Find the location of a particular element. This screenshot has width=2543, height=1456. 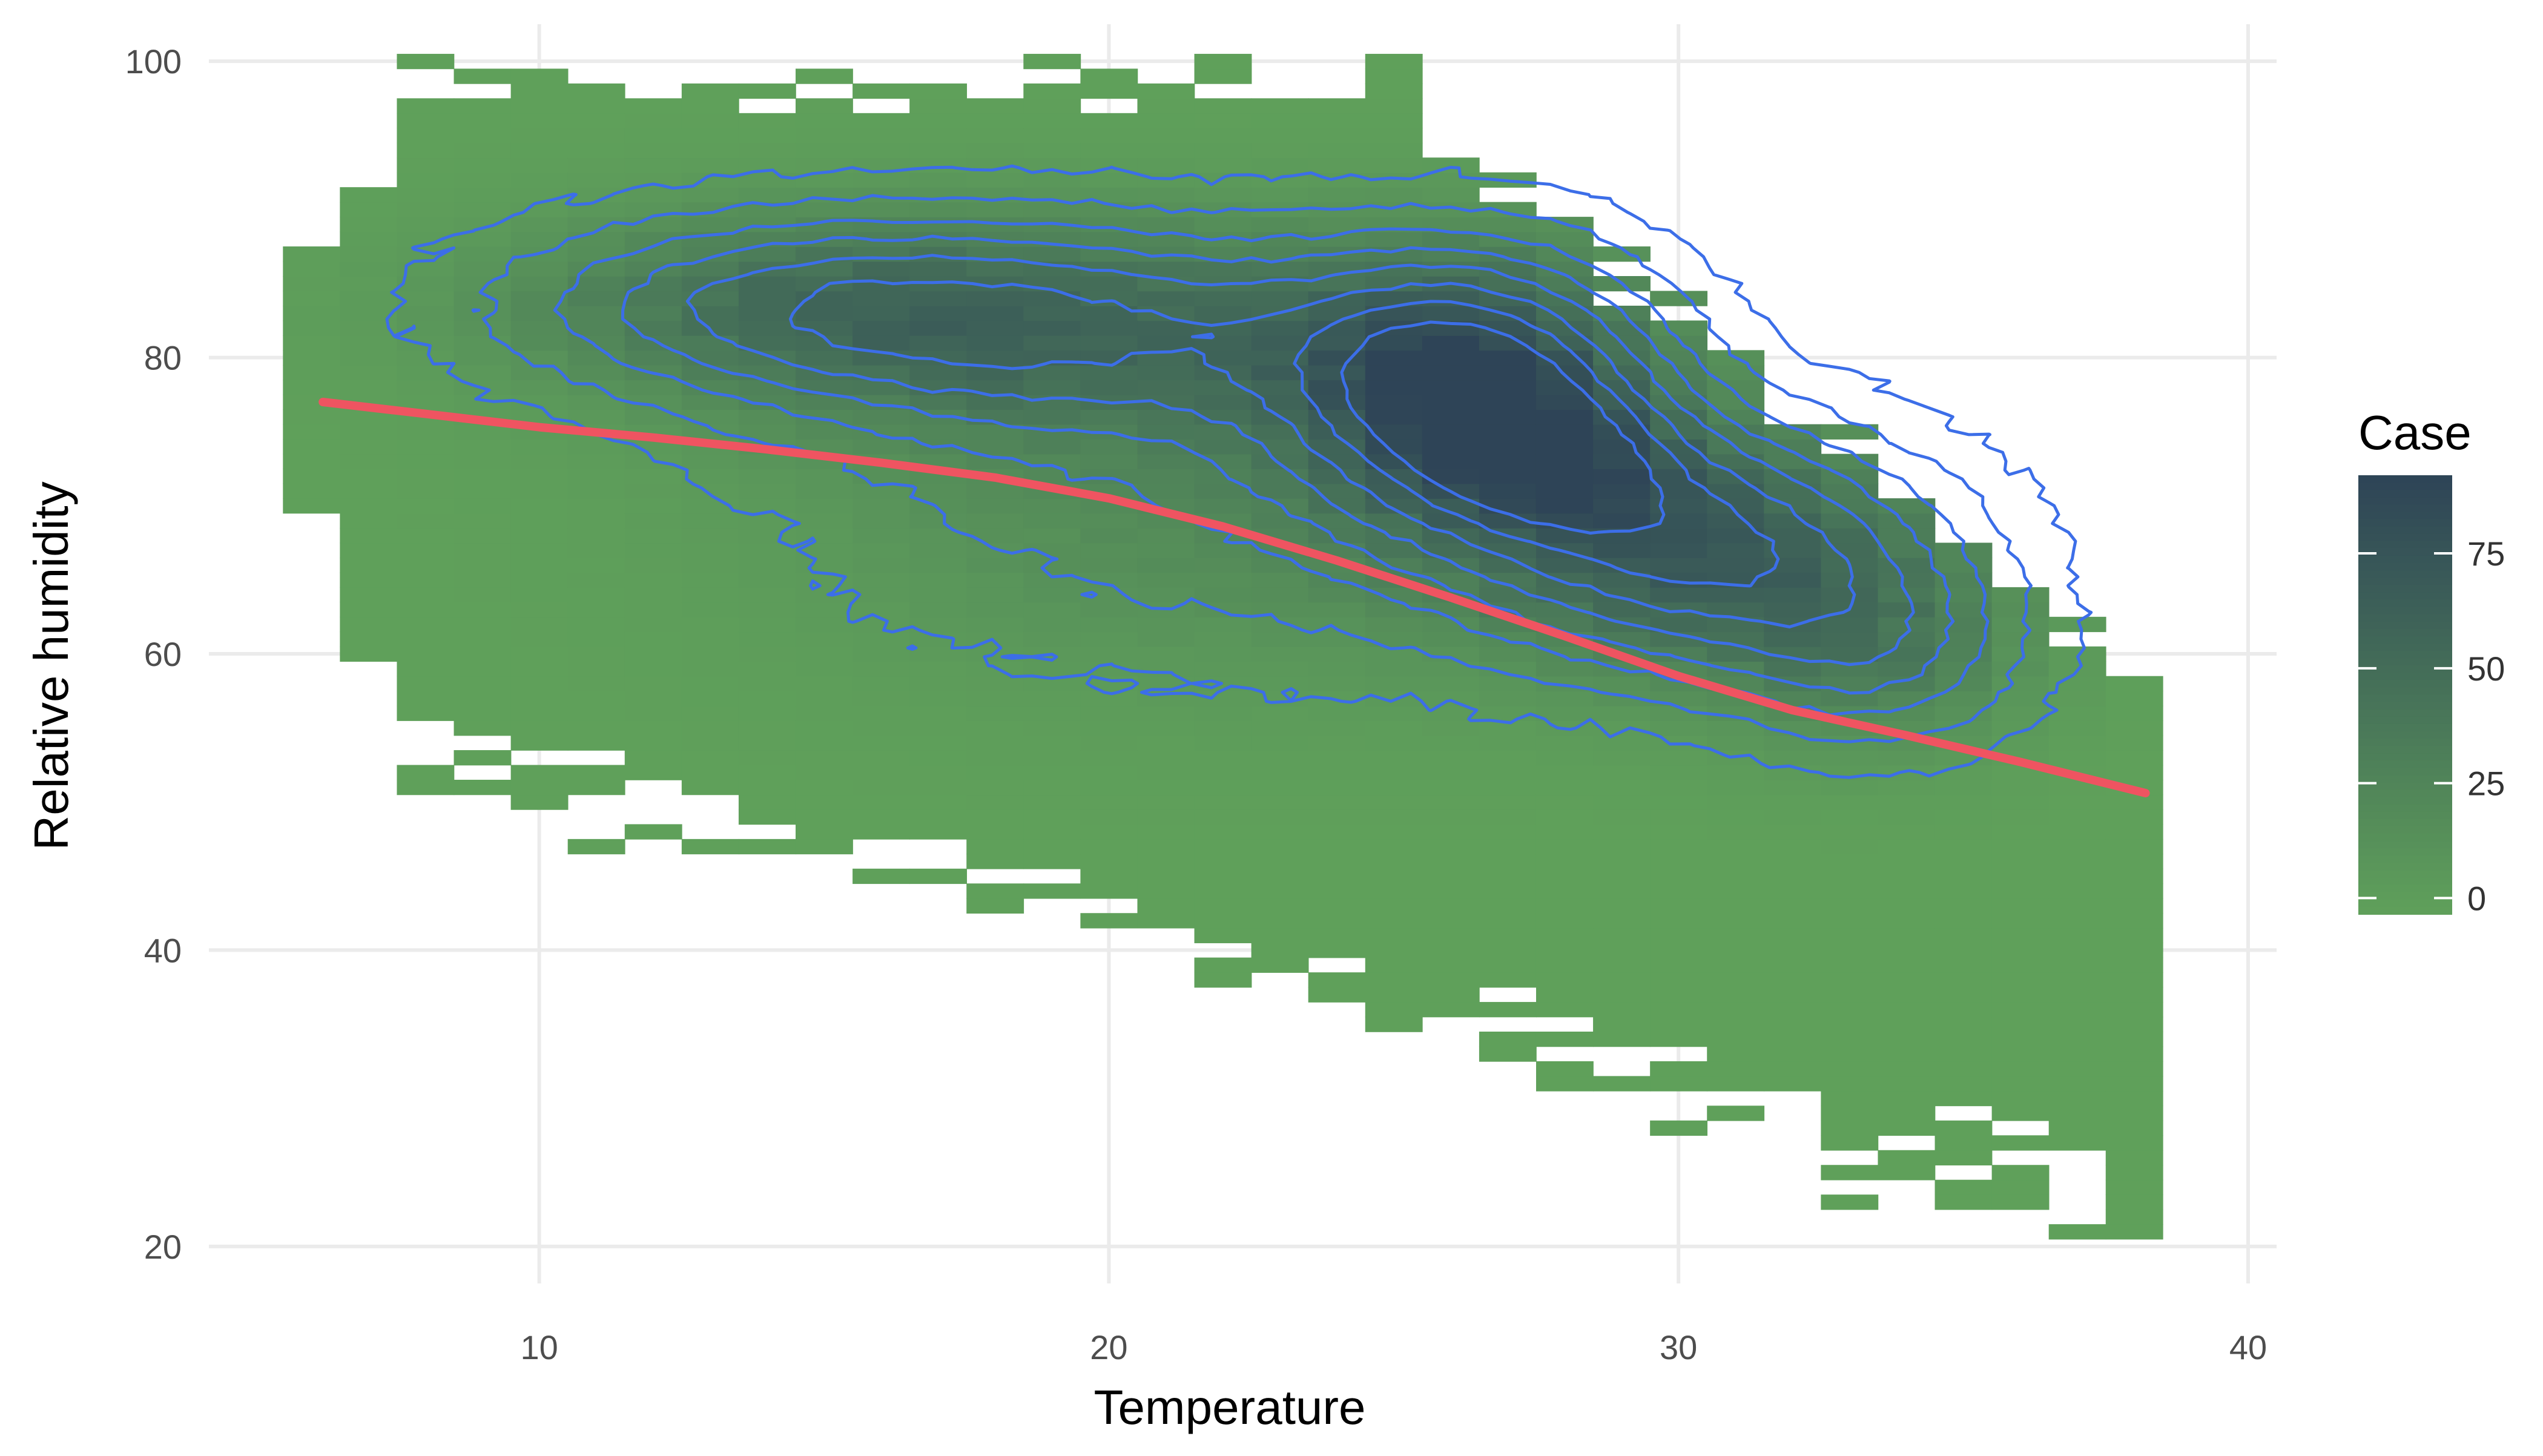

x-tick-label: 30 is located at coordinates (1679, 1347).